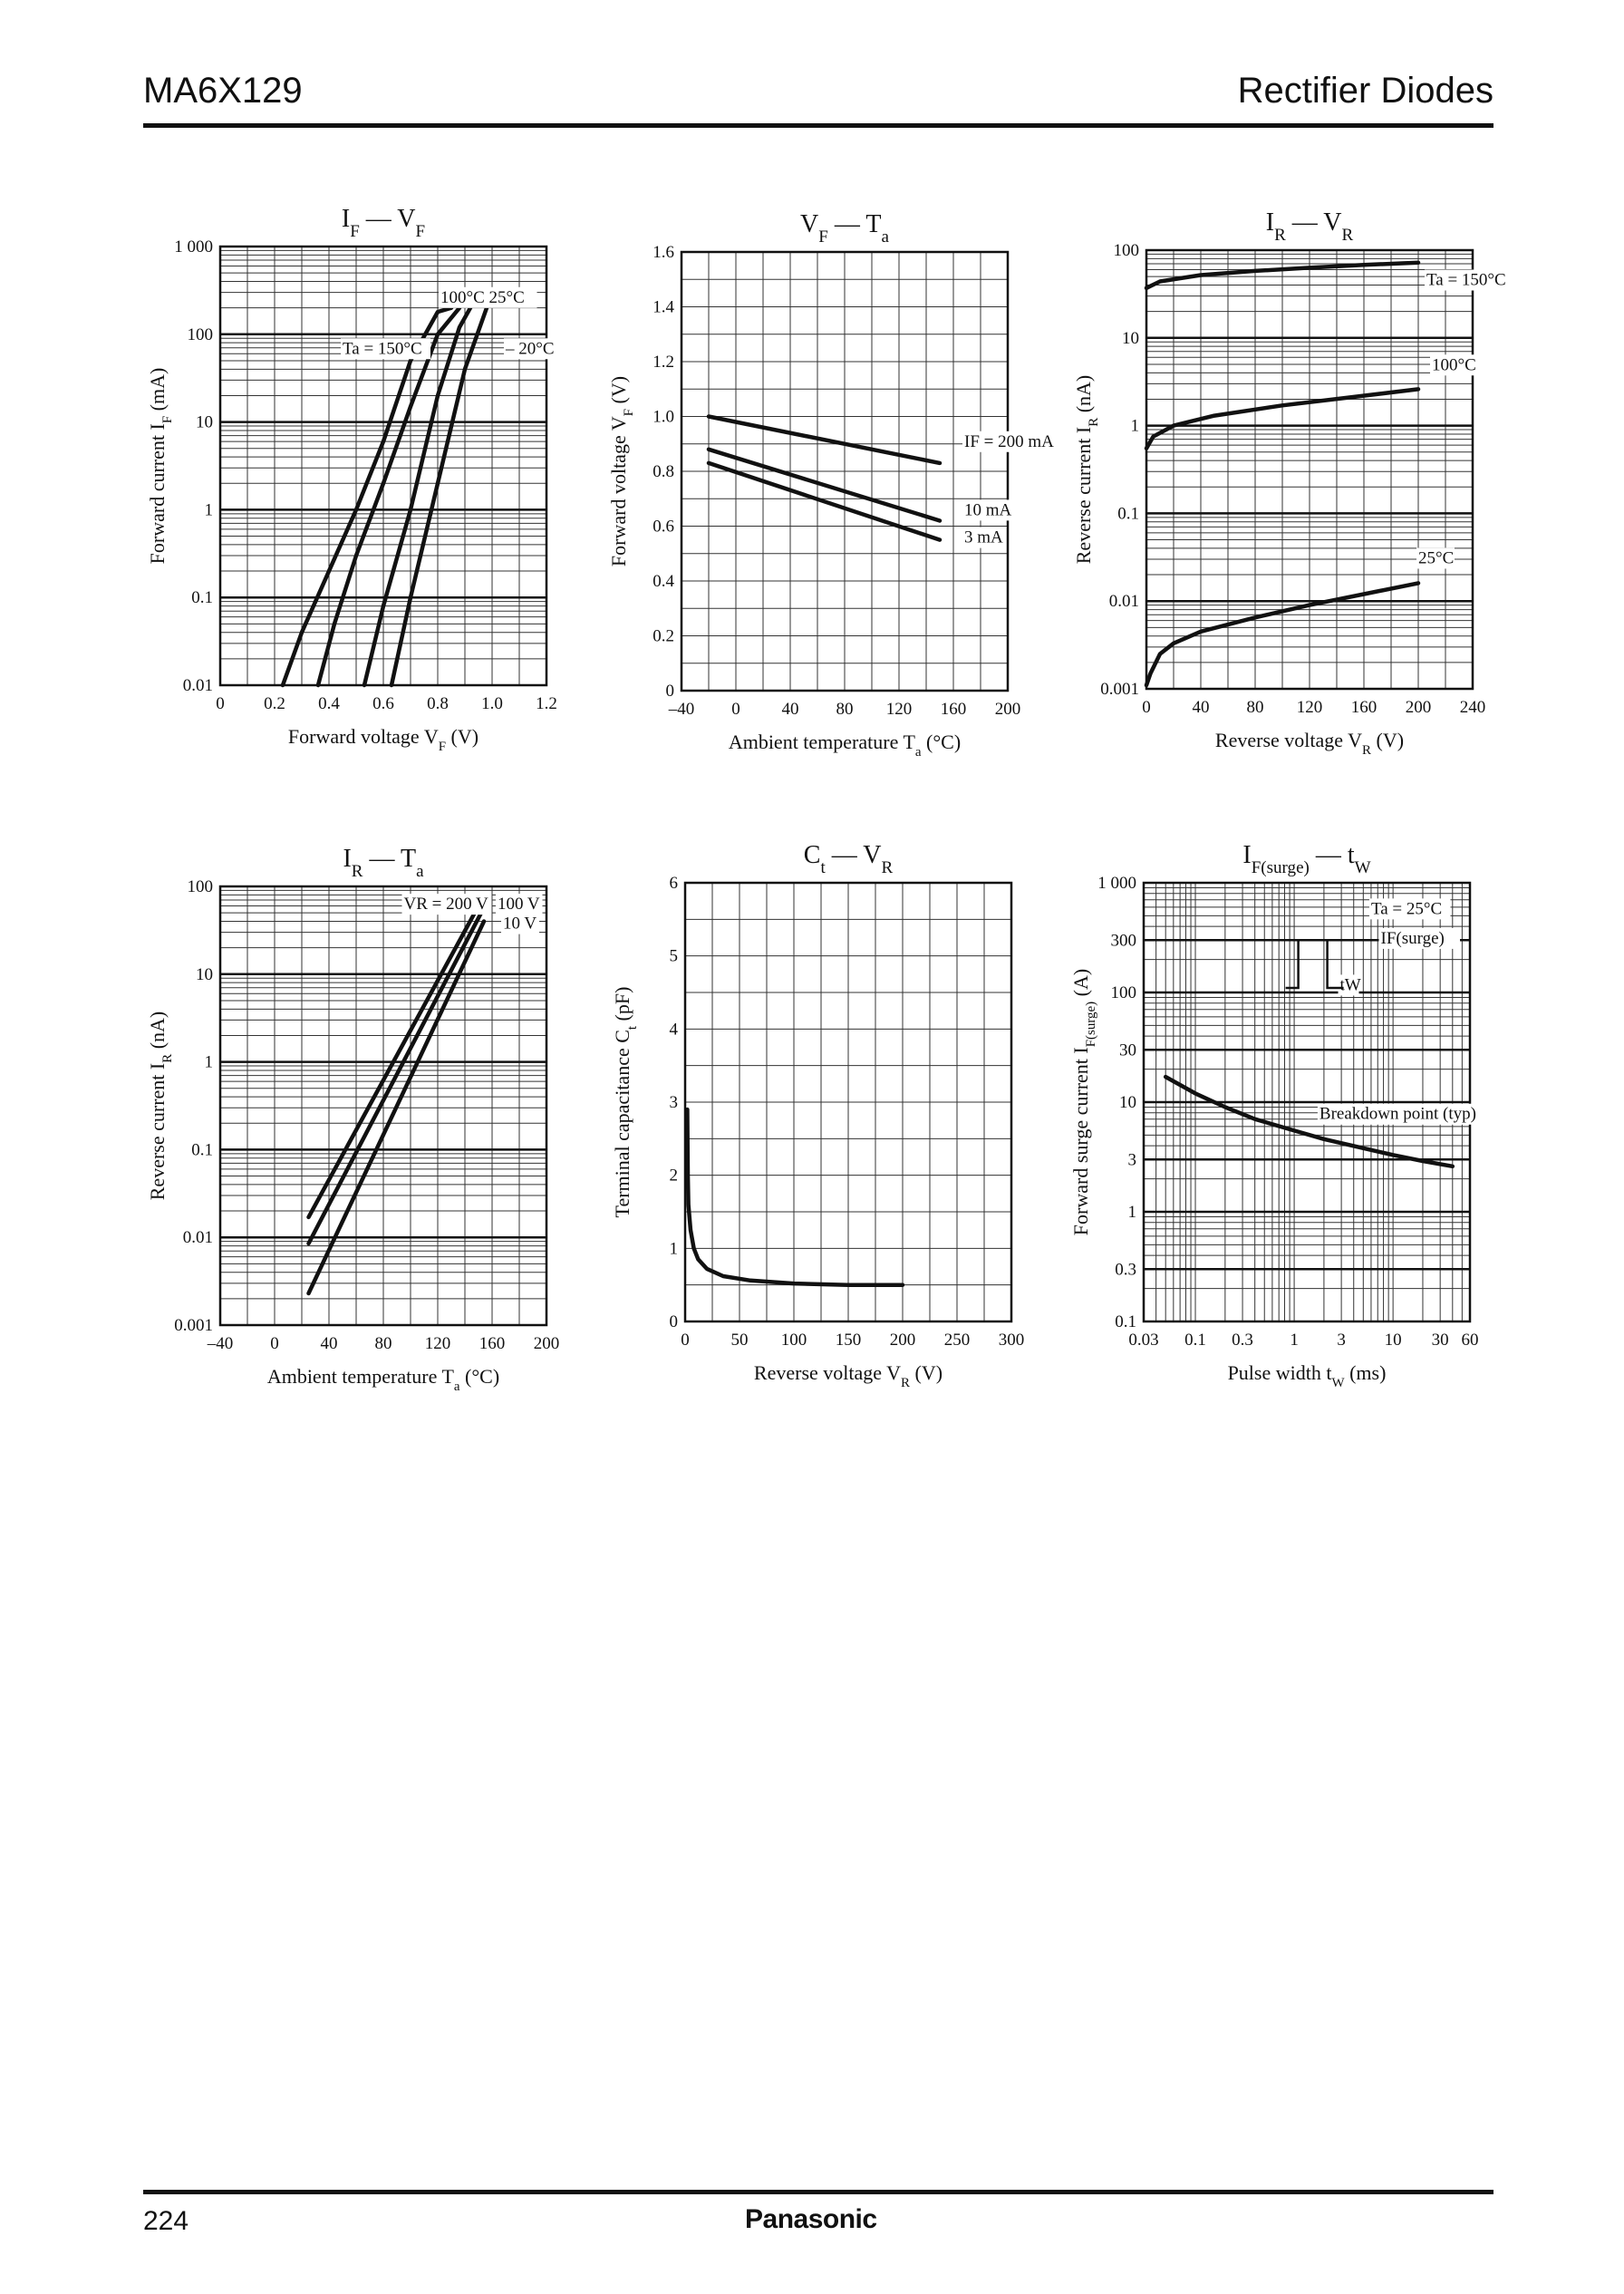 This screenshot has height=2294, width=1624. I want to click on y-axis-unit: (A), so click(1080, 983).